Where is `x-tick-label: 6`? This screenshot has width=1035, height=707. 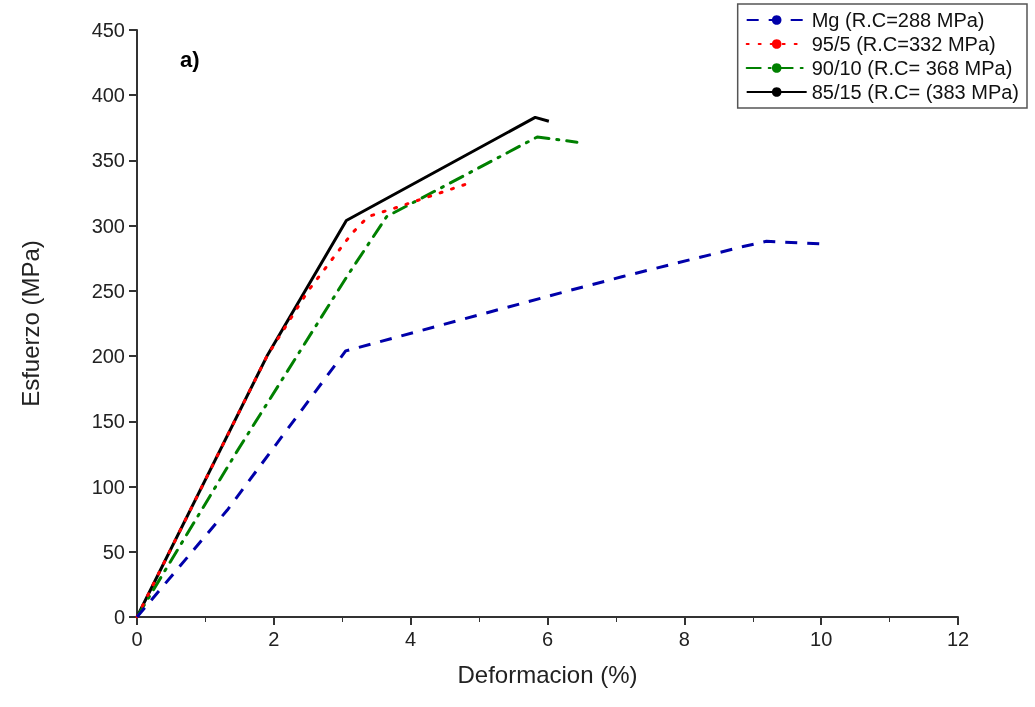
x-tick-label: 6 is located at coordinates (547, 639).